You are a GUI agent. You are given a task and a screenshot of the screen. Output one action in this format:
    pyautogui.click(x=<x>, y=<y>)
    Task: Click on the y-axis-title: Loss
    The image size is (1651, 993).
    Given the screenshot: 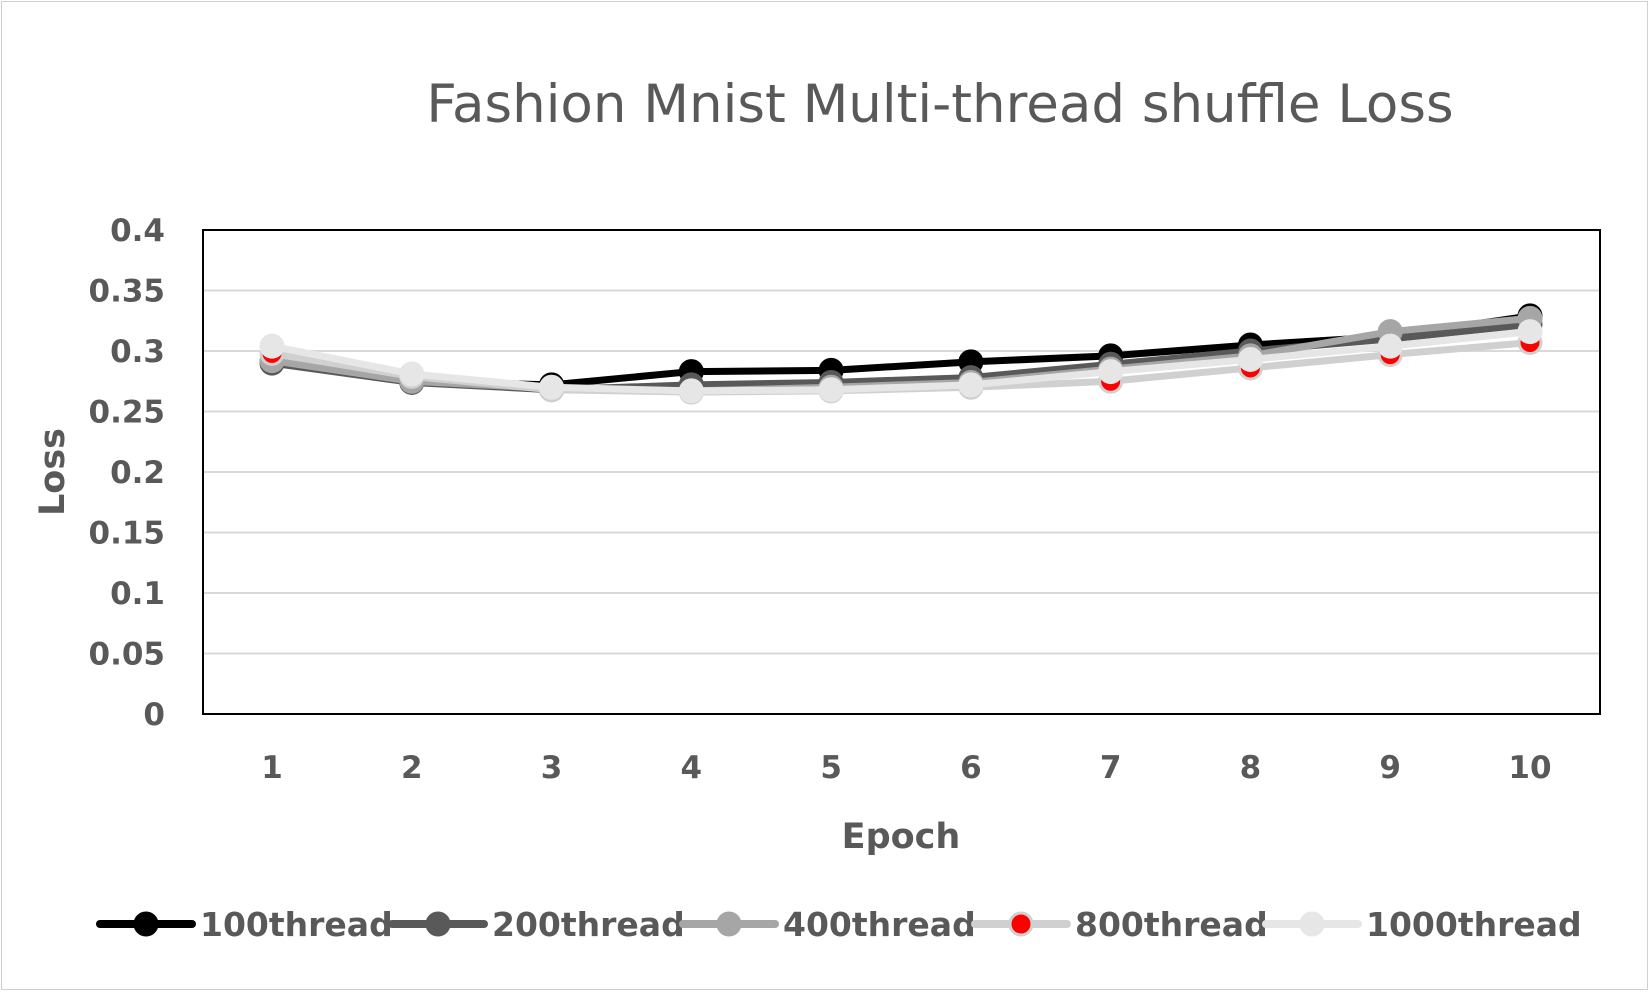 What is the action you would take?
    pyautogui.click(x=53, y=472)
    